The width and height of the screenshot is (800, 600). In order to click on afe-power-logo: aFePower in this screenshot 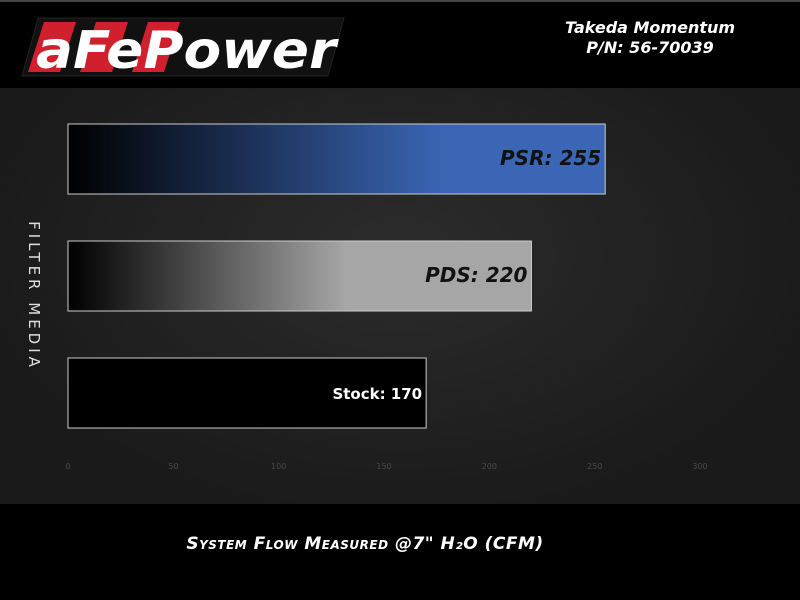, I will do `click(183, 48)`.